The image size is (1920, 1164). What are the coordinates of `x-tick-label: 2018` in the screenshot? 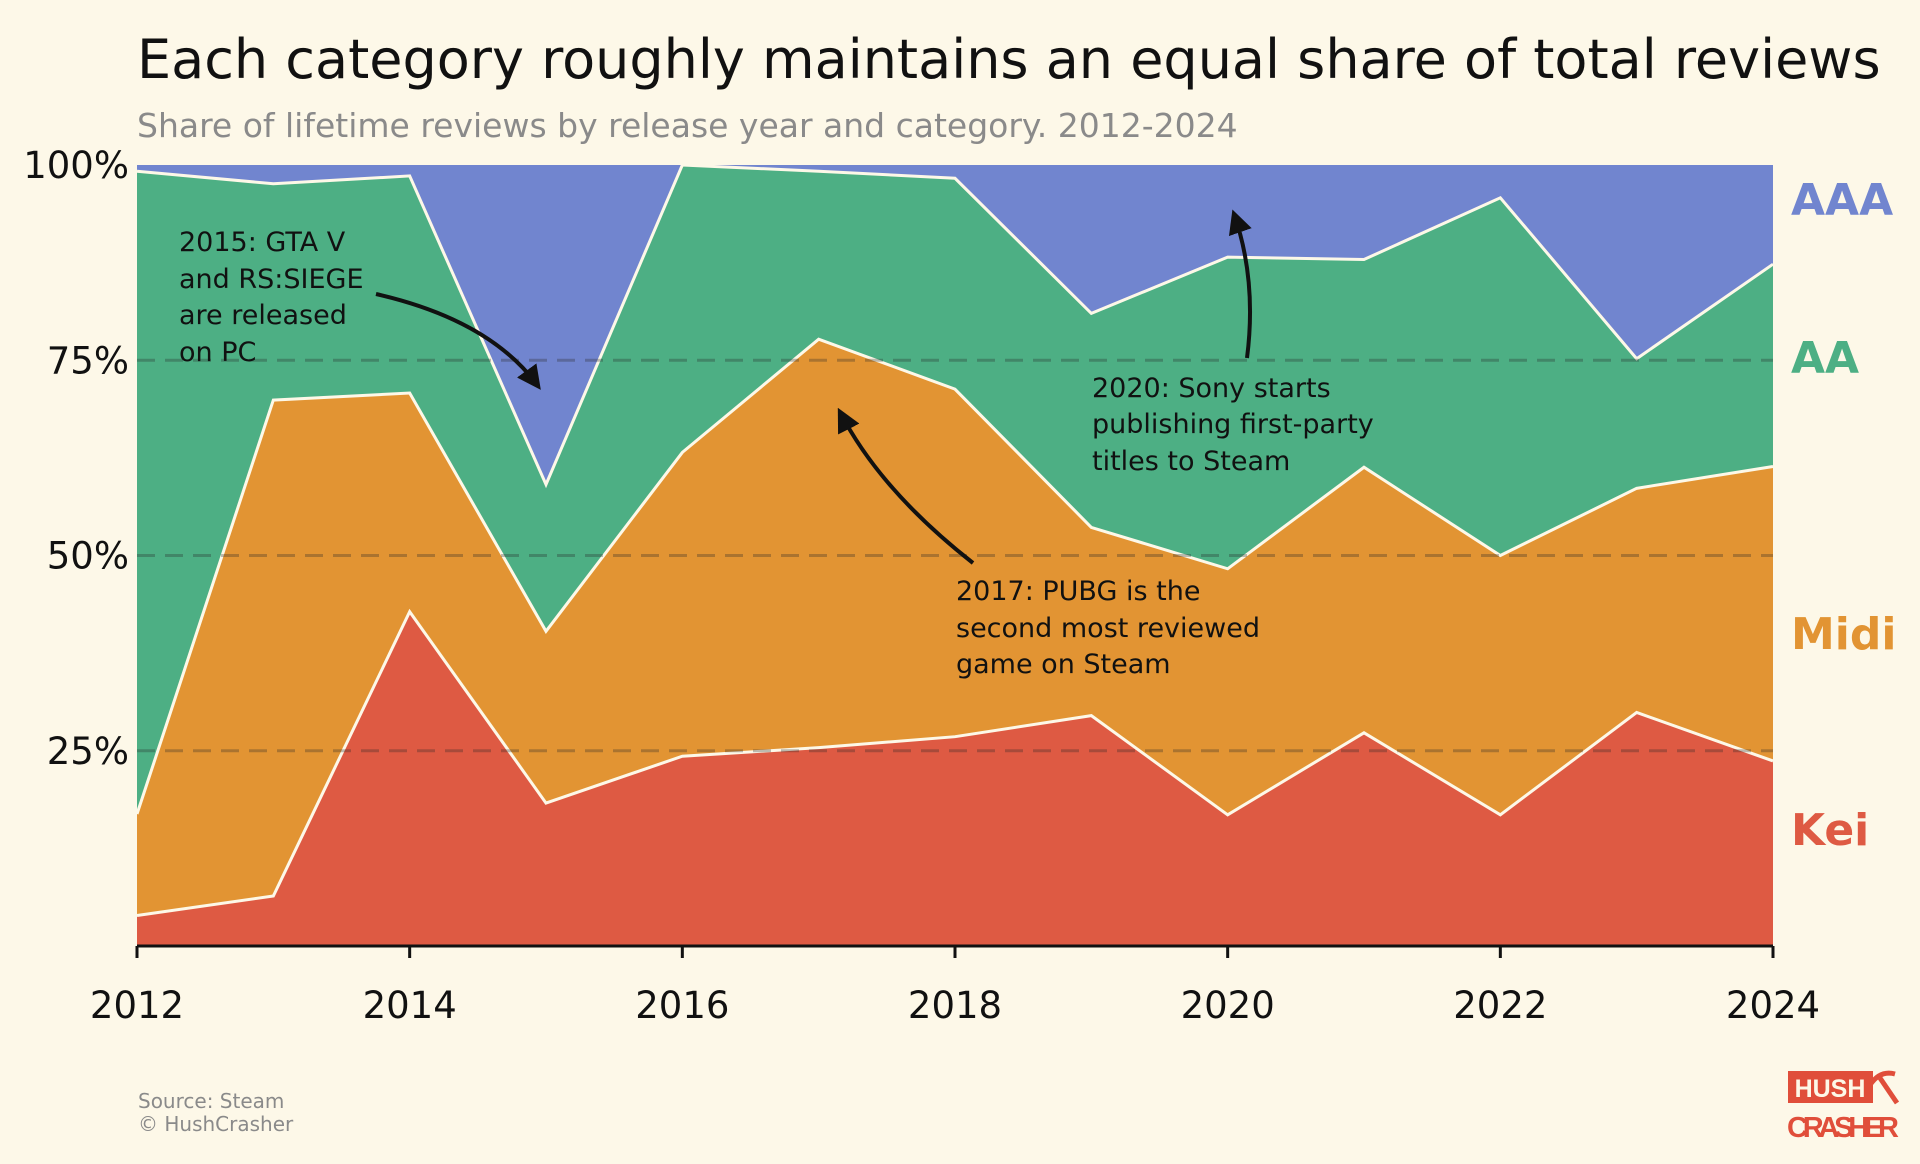 It's located at (955, 1005).